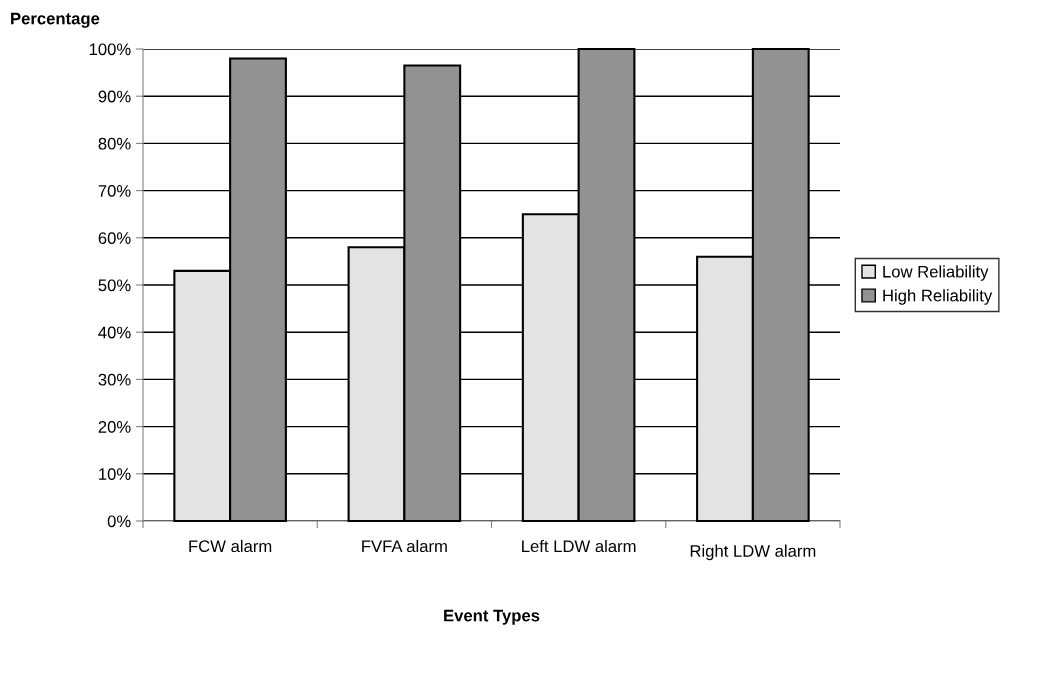 This screenshot has width=1039, height=691. What do you see at coordinates (110, 49) in the screenshot?
I see `y-tick-label: 100%` at bounding box center [110, 49].